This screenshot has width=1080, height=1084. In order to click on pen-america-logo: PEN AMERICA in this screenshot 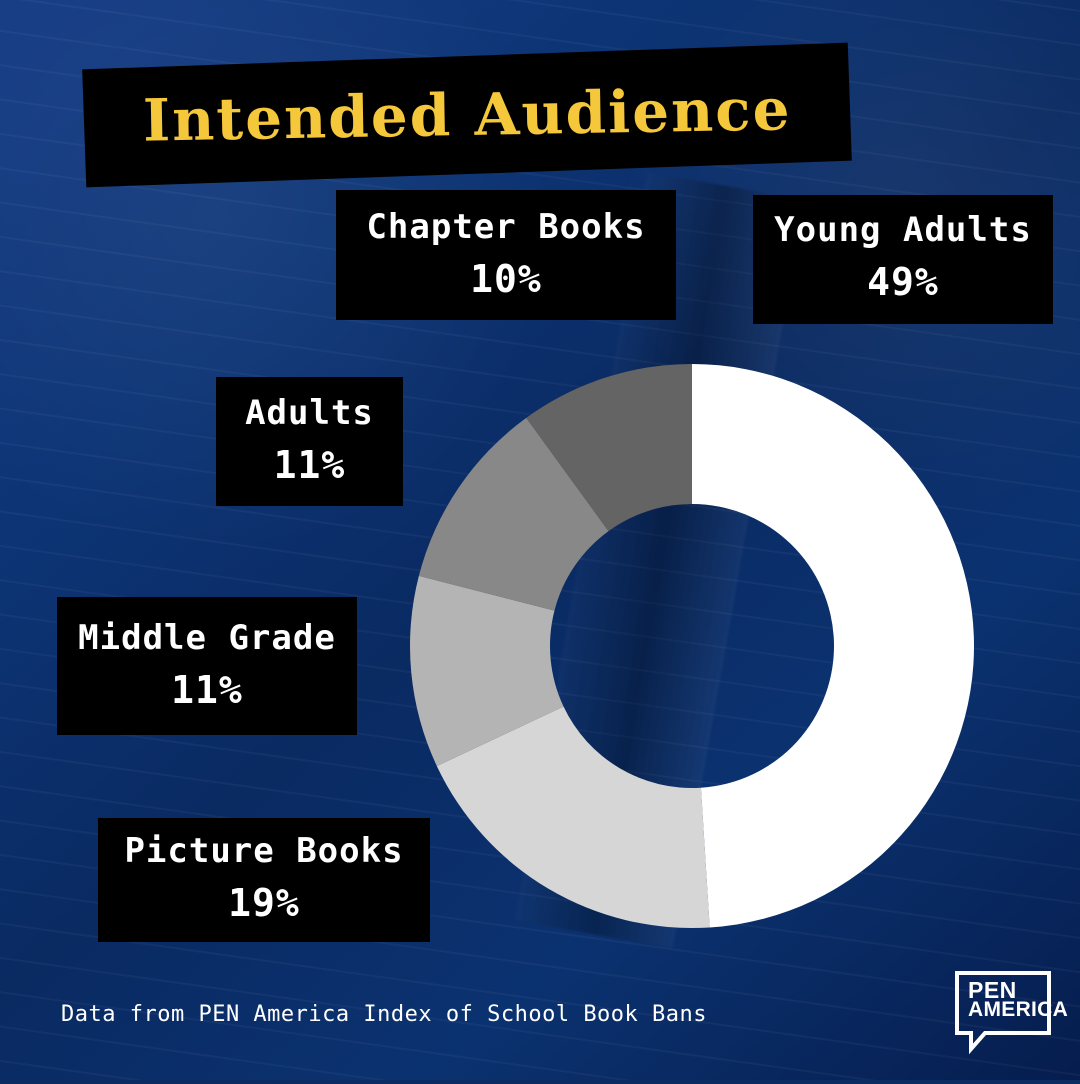, I will do `click(1011, 1012)`.